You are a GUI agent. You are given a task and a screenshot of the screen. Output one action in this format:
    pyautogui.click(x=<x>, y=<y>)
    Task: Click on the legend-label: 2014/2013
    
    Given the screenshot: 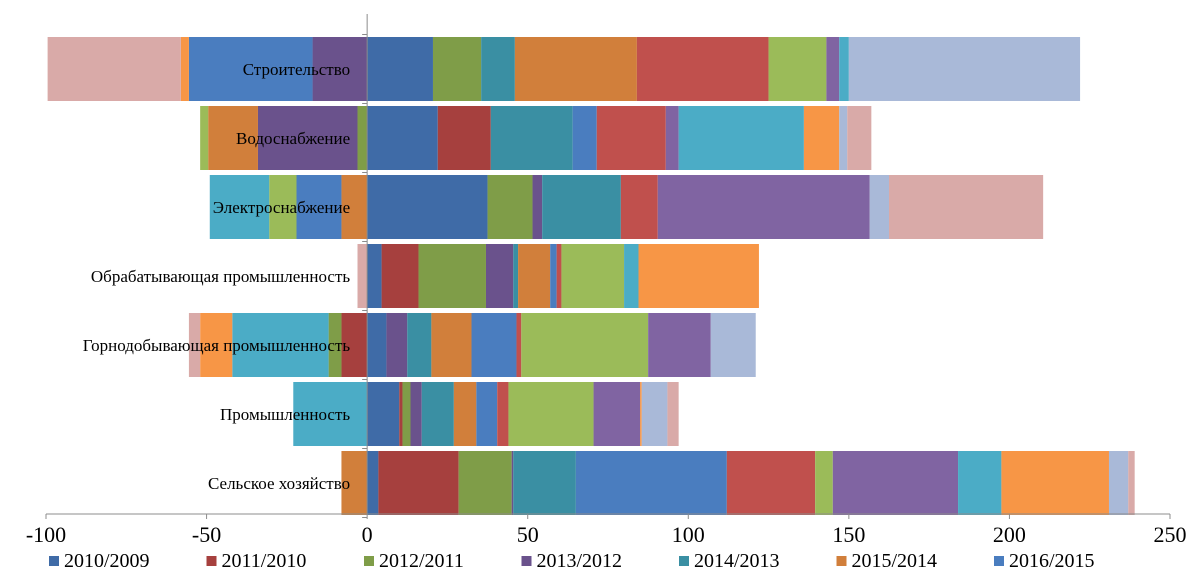 What is the action you would take?
    pyautogui.click(x=737, y=561)
    